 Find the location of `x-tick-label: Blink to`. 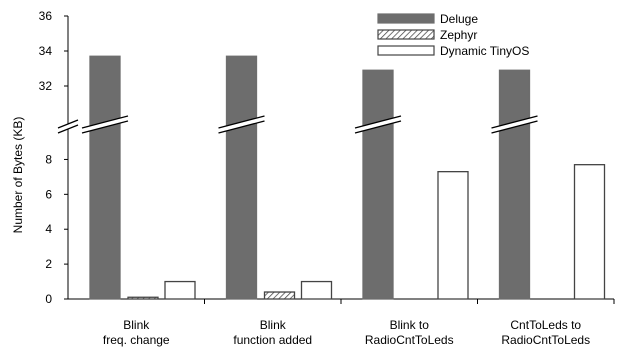

x-tick-label: Blink to is located at coordinates (410, 325).